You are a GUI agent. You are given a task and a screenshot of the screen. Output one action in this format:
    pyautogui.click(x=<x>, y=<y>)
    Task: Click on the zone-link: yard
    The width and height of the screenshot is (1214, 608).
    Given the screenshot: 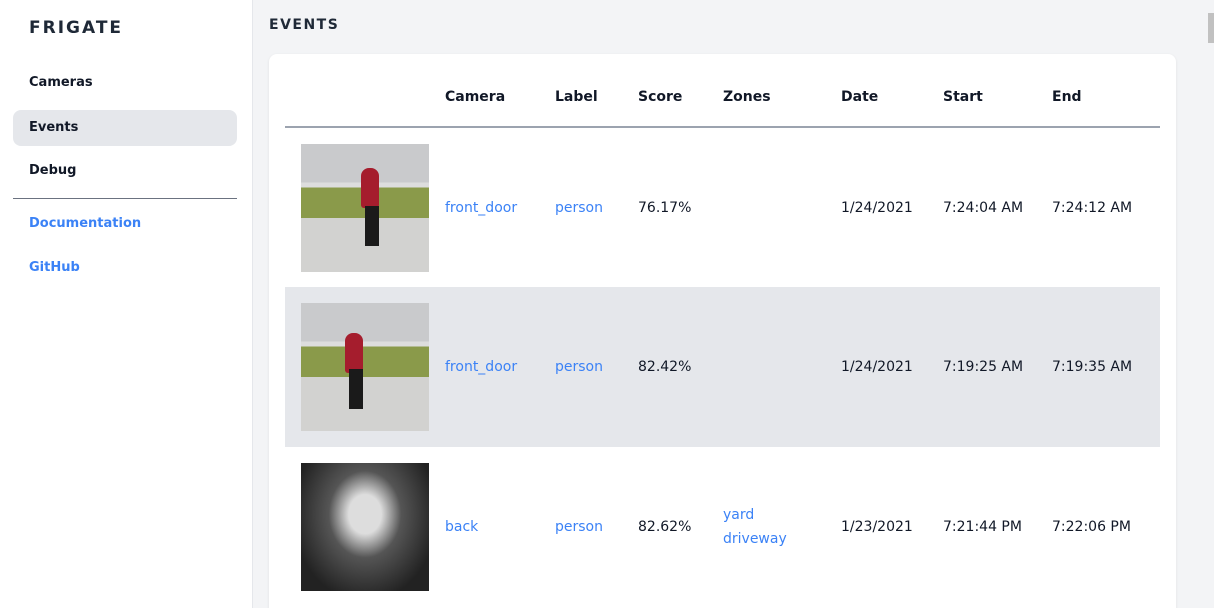 What is the action you would take?
    pyautogui.click(x=739, y=515)
    